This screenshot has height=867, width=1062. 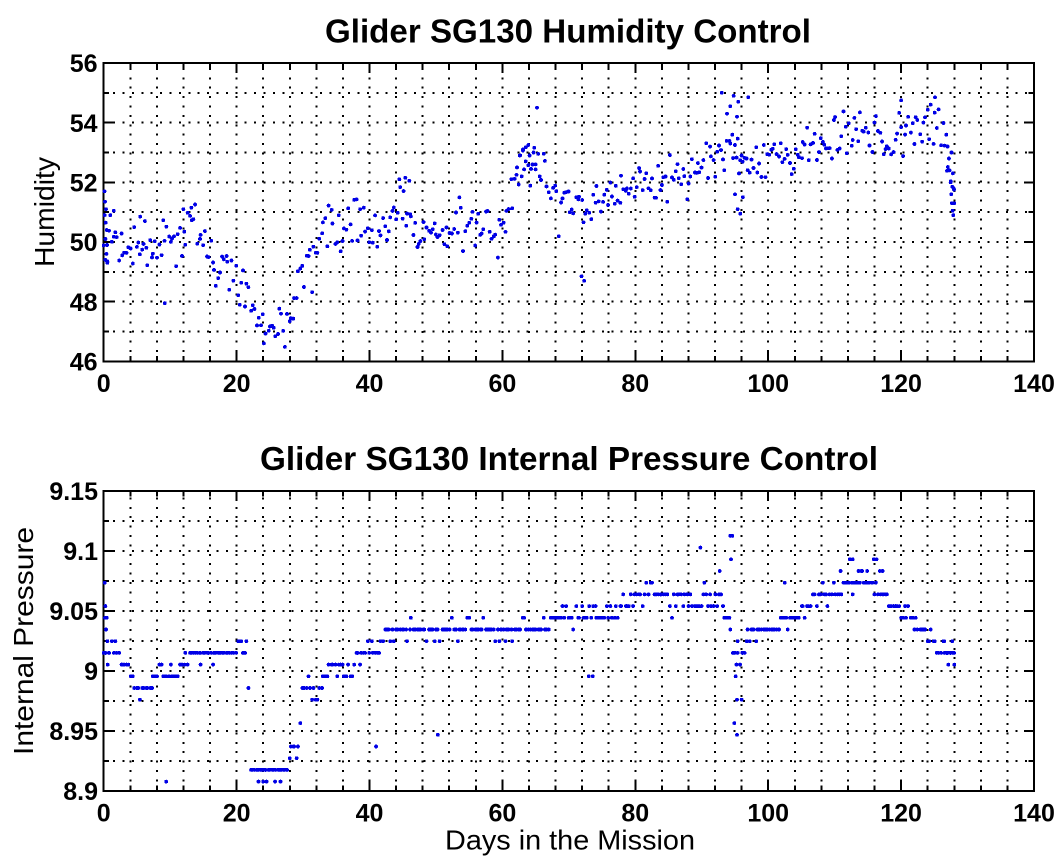 I want to click on svg-text: 54, so click(x=84, y=124).